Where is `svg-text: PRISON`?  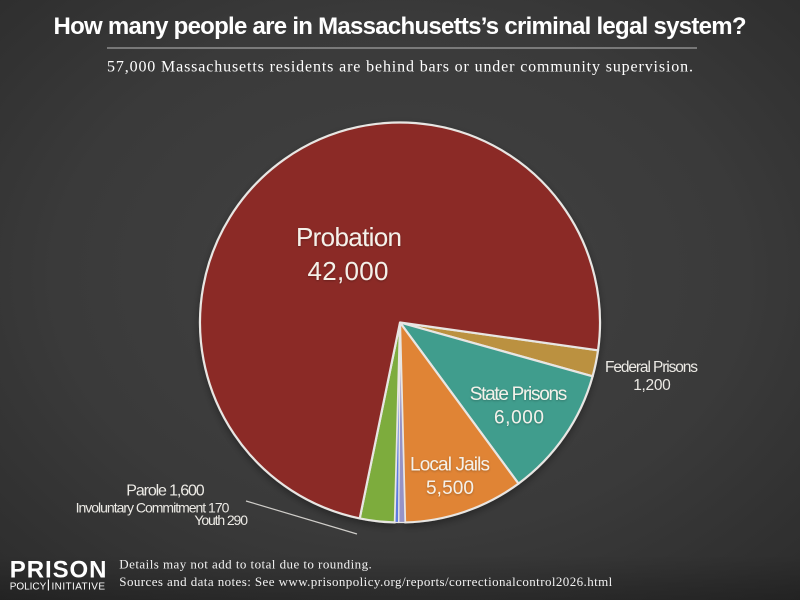 svg-text: PRISON is located at coordinates (58, 569).